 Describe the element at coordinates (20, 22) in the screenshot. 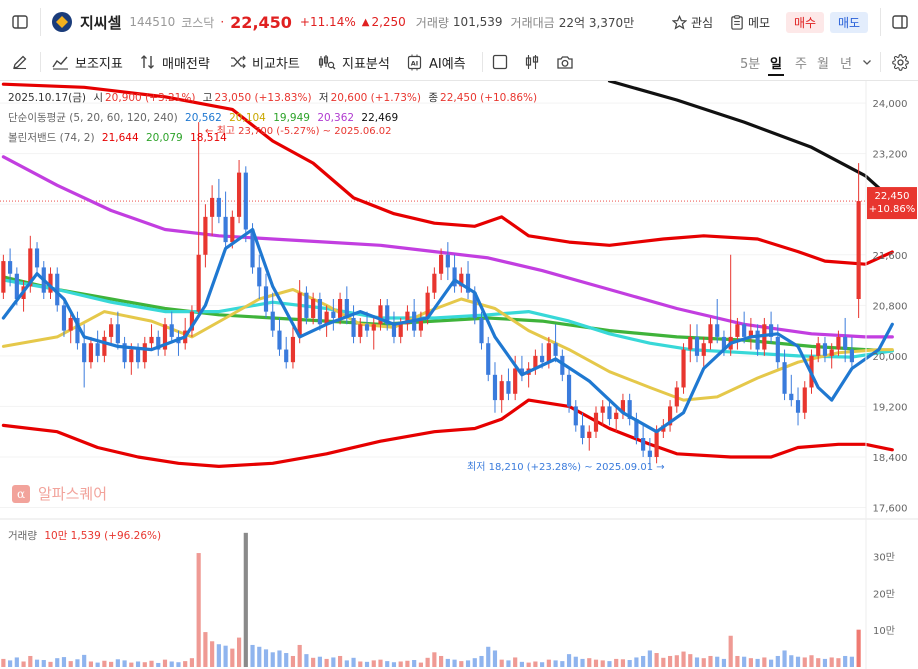

I see `sidebar-toggle` at that location.